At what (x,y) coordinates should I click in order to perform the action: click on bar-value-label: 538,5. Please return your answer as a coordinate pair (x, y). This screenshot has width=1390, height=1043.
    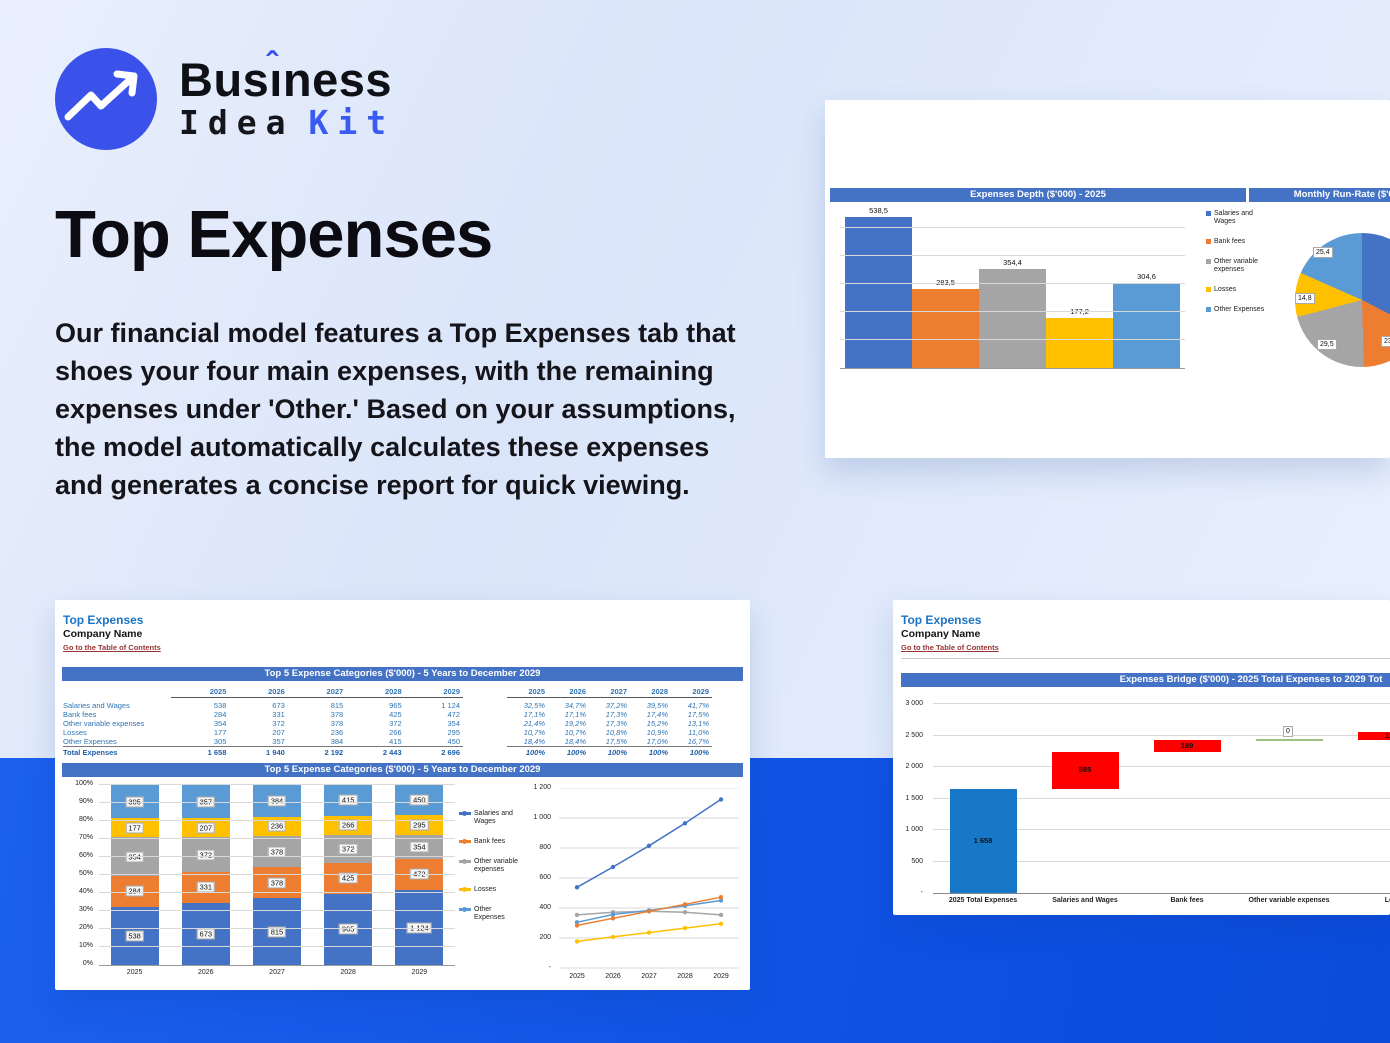
    Looking at the image, I should click on (878, 211).